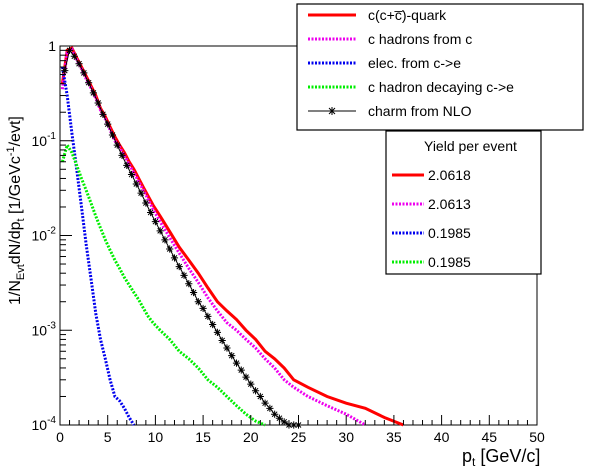 The image size is (596, 472). Describe the element at coordinates (442, 437) in the screenshot. I see `x-tick-label: 40` at that location.